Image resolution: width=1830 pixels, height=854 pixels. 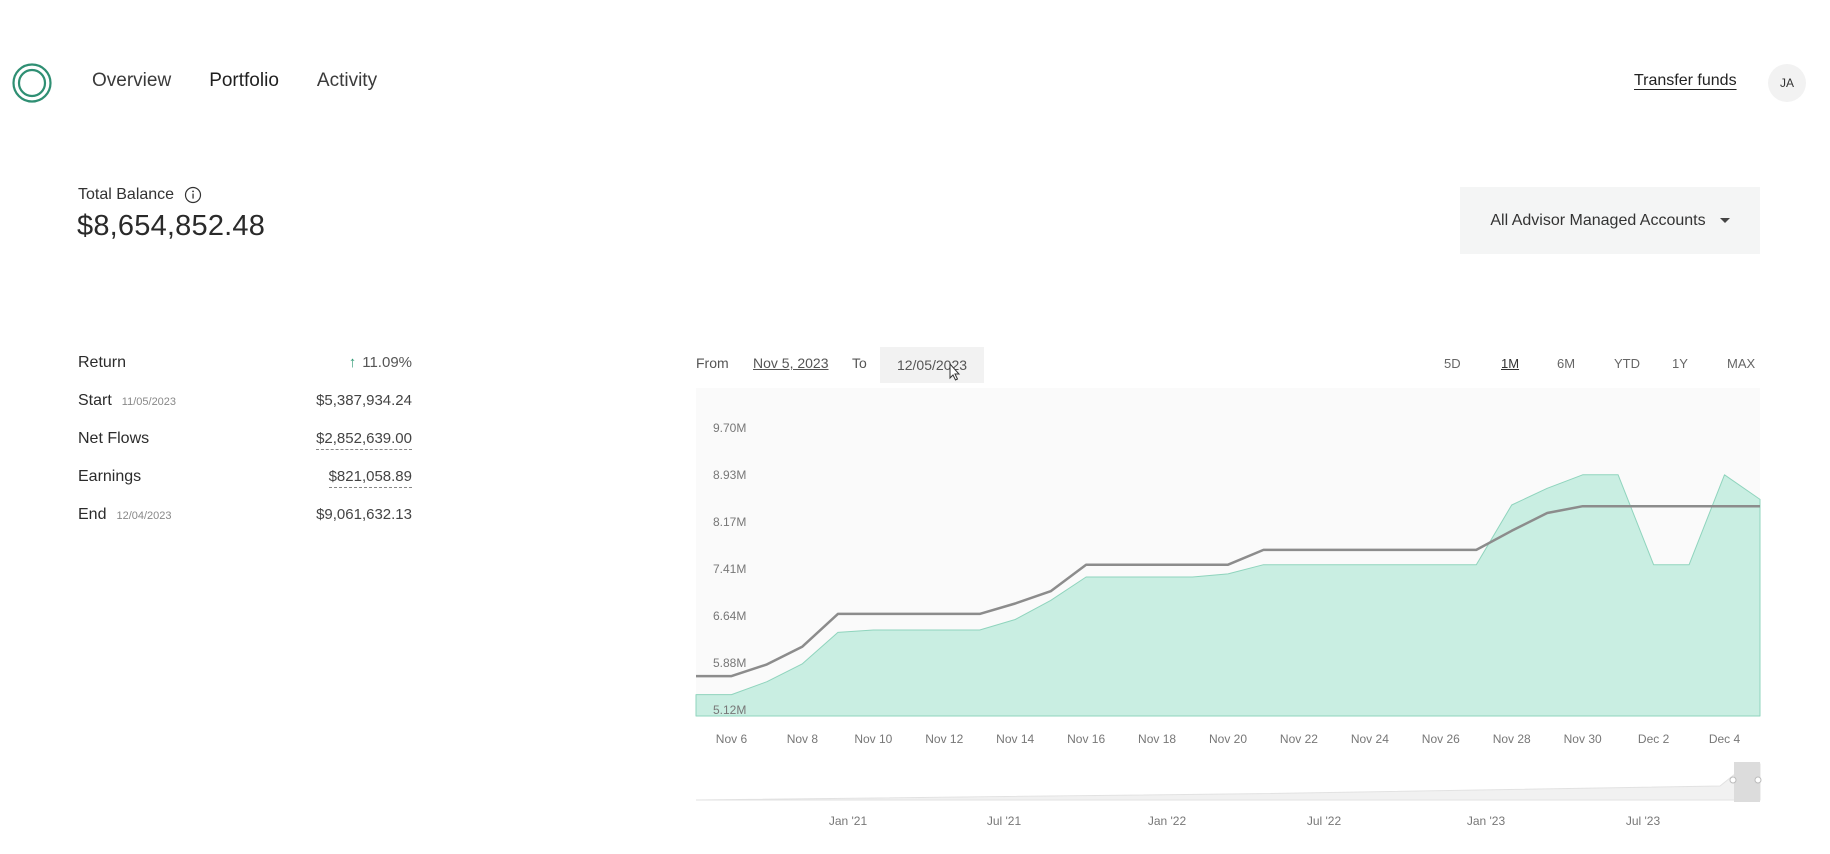 What do you see at coordinates (1643, 821) in the screenshot?
I see `overview-x-tick-label: Jul '23` at bounding box center [1643, 821].